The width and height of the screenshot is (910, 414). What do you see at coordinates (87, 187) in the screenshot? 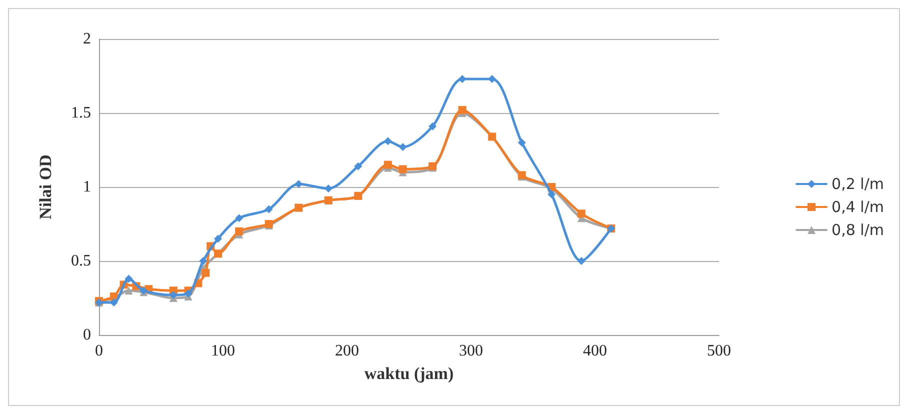
I see `y-tick-label: 1` at bounding box center [87, 187].